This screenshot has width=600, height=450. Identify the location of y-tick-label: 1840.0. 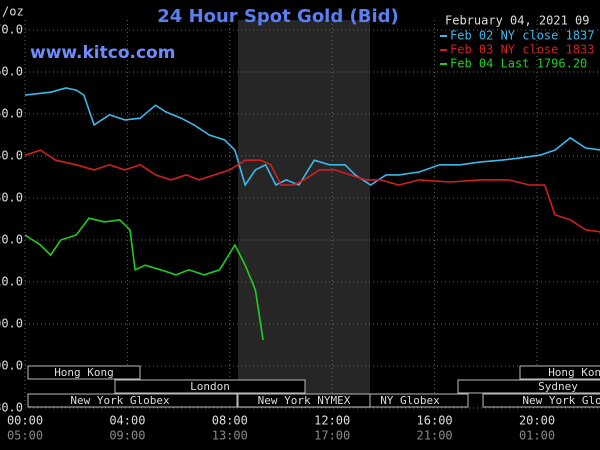
(11, 156).